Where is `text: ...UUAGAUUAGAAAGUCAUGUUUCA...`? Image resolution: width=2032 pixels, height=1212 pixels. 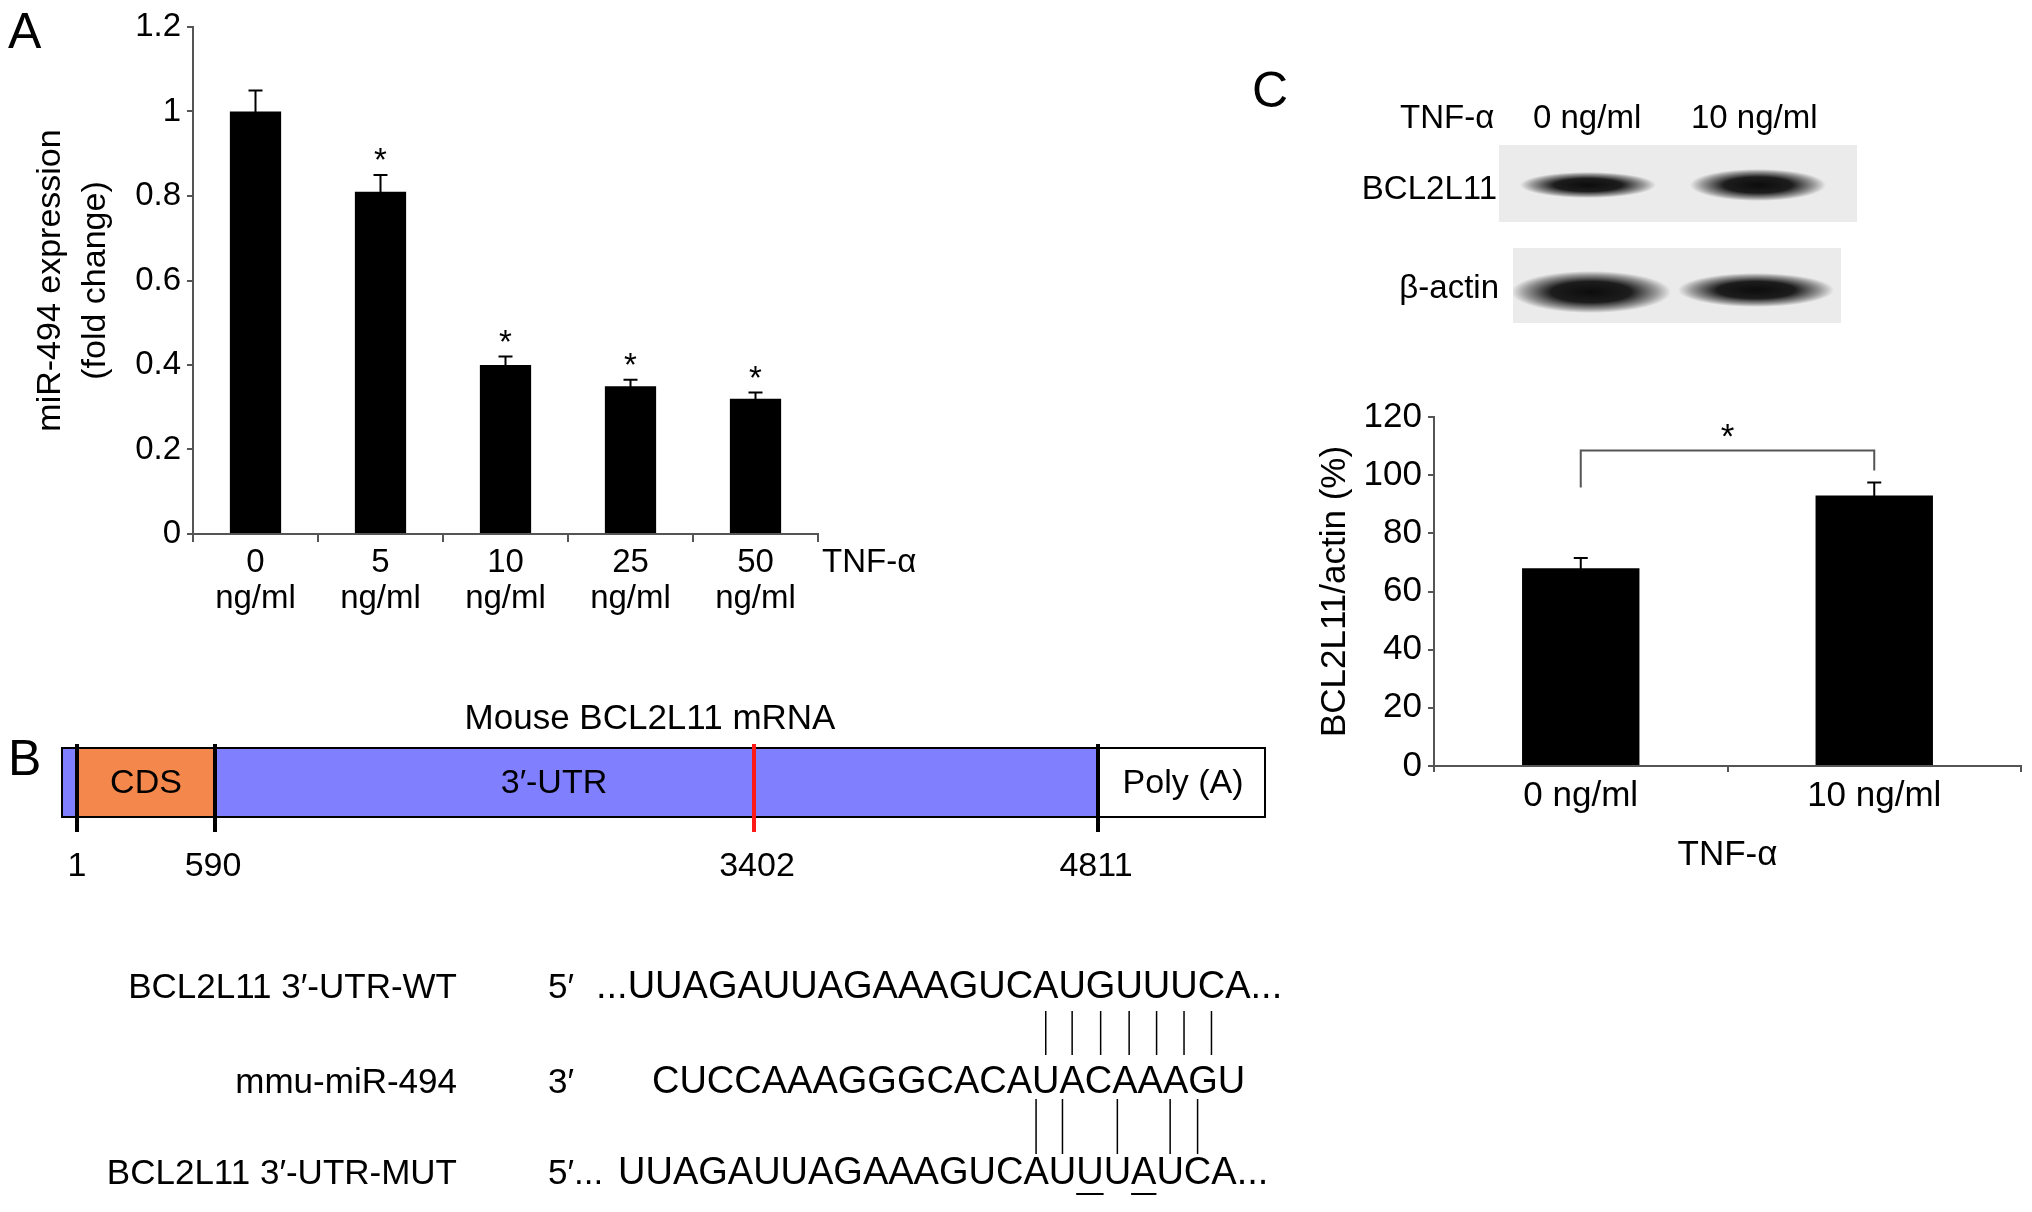
text: ...UUAGAUUAGAAAGUCAUGUUUCA... is located at coordinates (939, 985).